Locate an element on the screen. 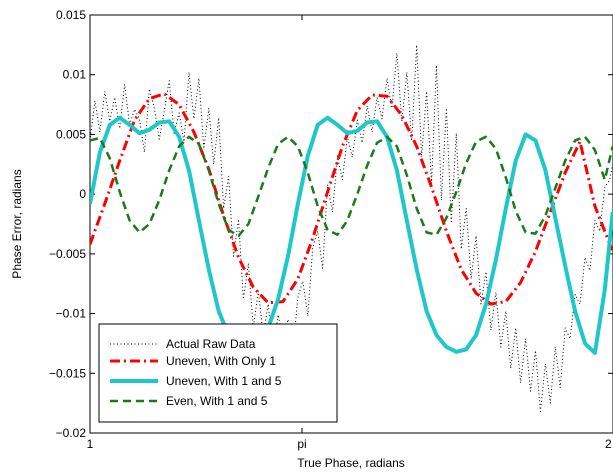 Image resolution: width=613 pixels, height=472 pixels. y-tick-label: −0.015 is located at coordinates (67, 373).